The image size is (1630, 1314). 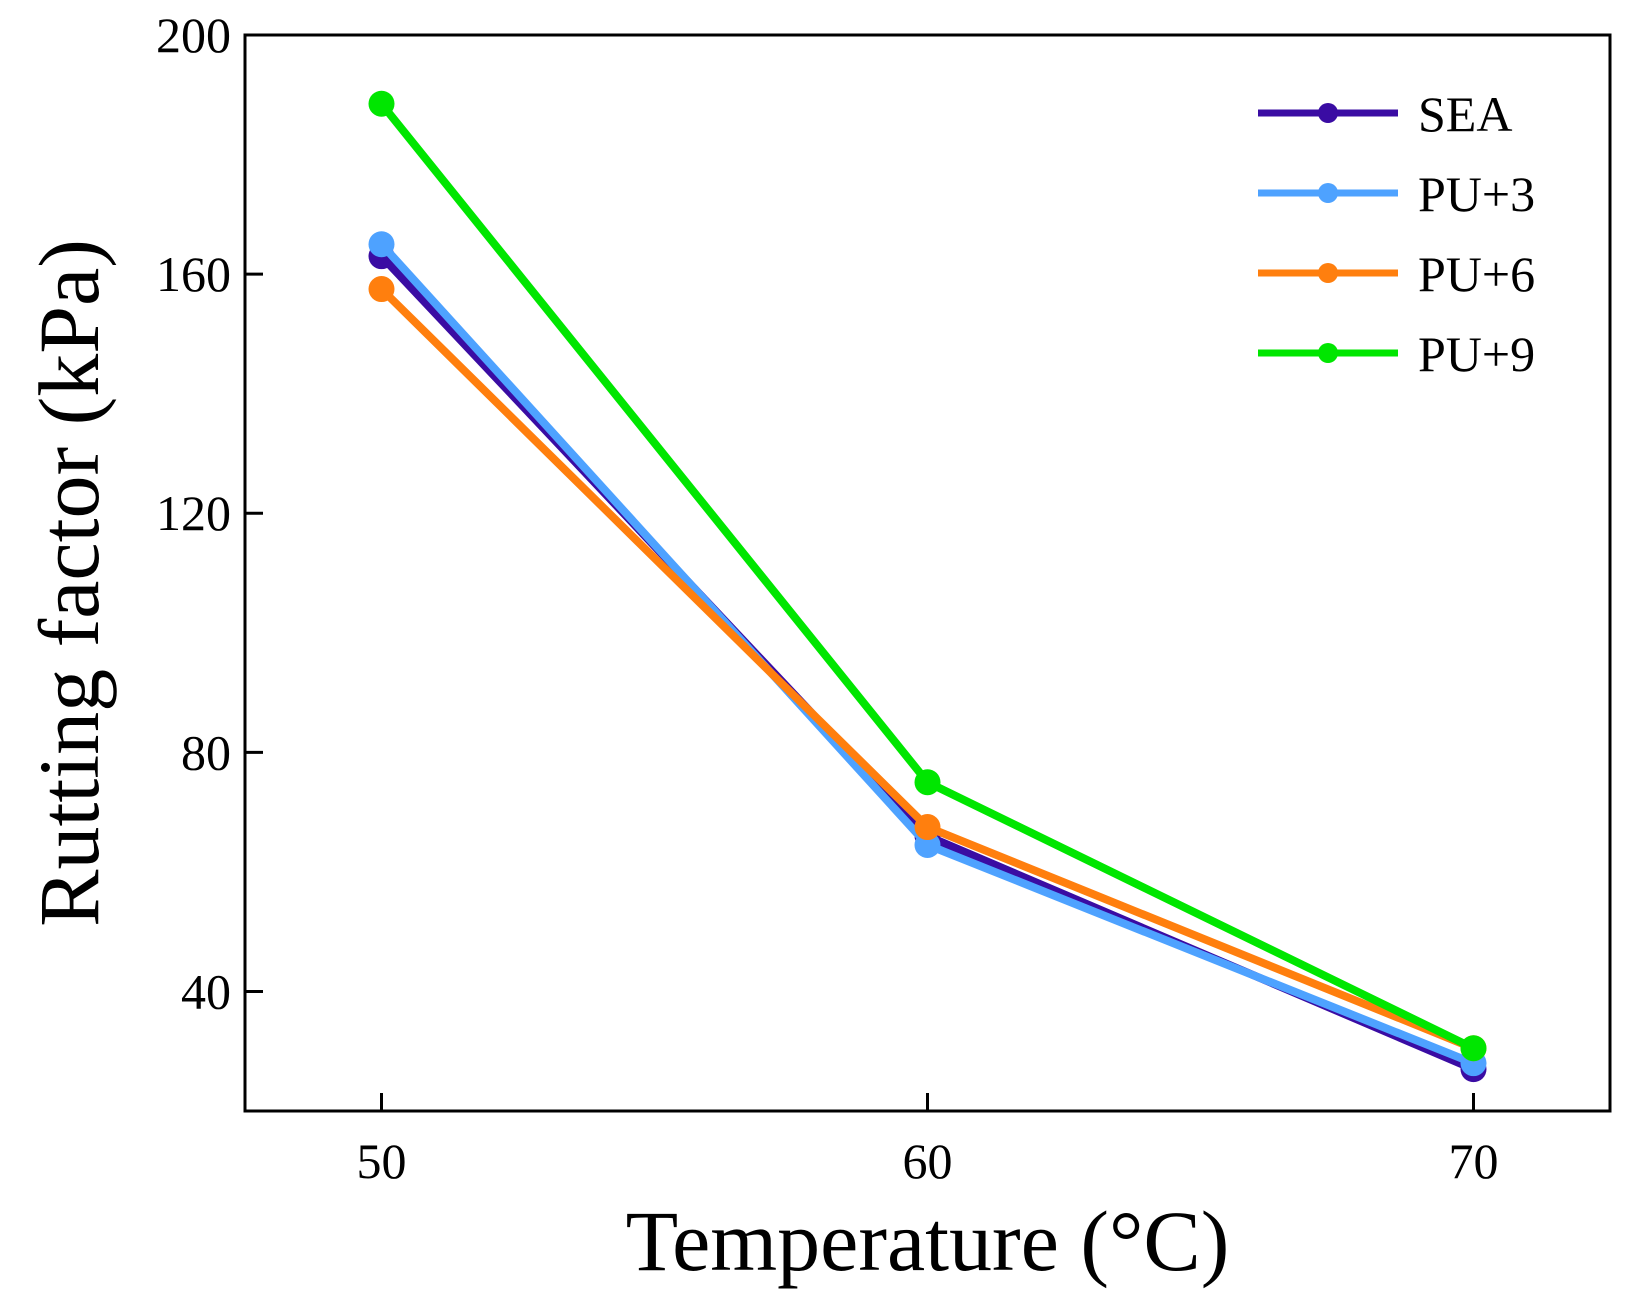 I want to click on x-tick-label-70: 70, so click(x=1474, y=1161).